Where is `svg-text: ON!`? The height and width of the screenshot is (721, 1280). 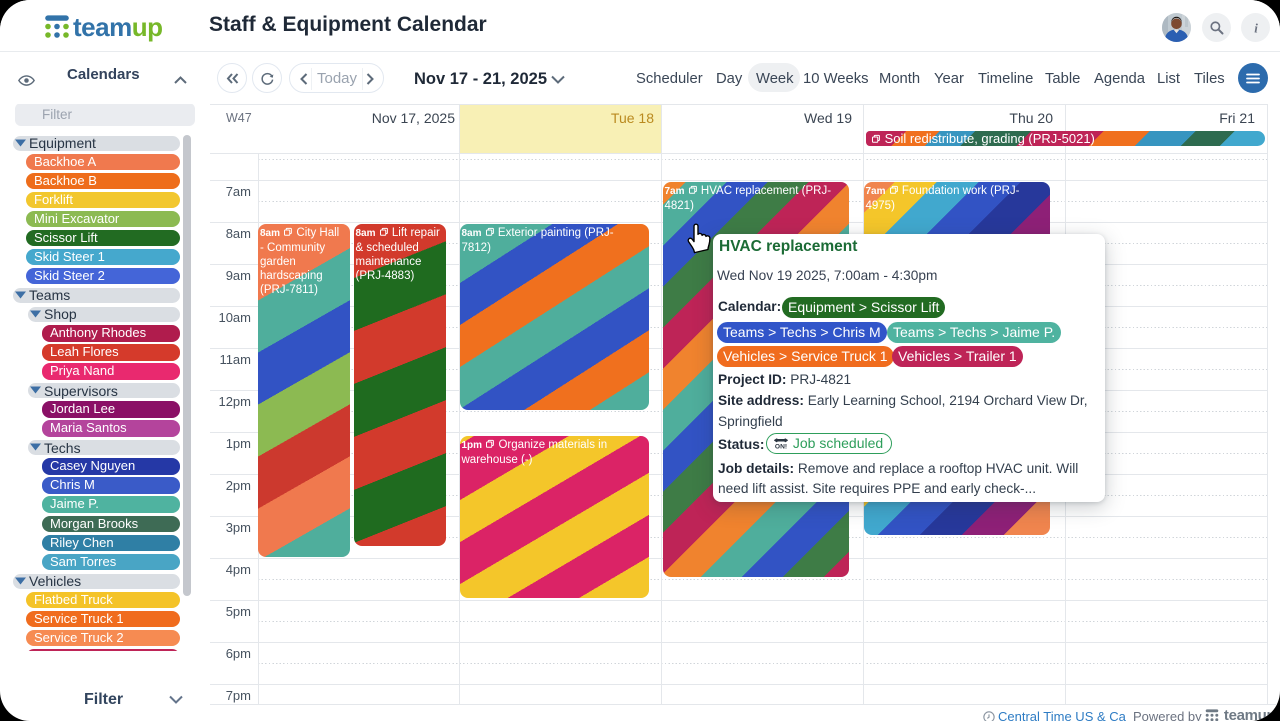
svg-text: ON! is located at coordinates (781, 447).